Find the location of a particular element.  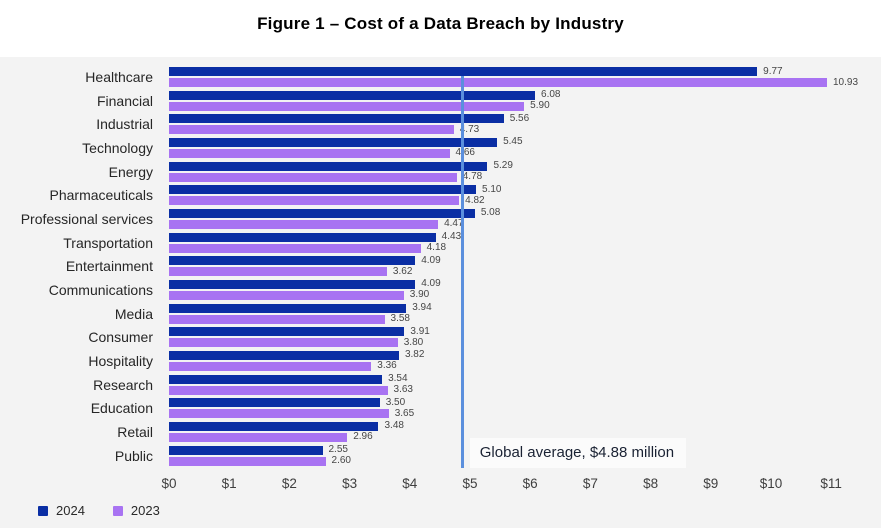

value-label-2023-research: 3.63 is located at coordinates (403, 390).